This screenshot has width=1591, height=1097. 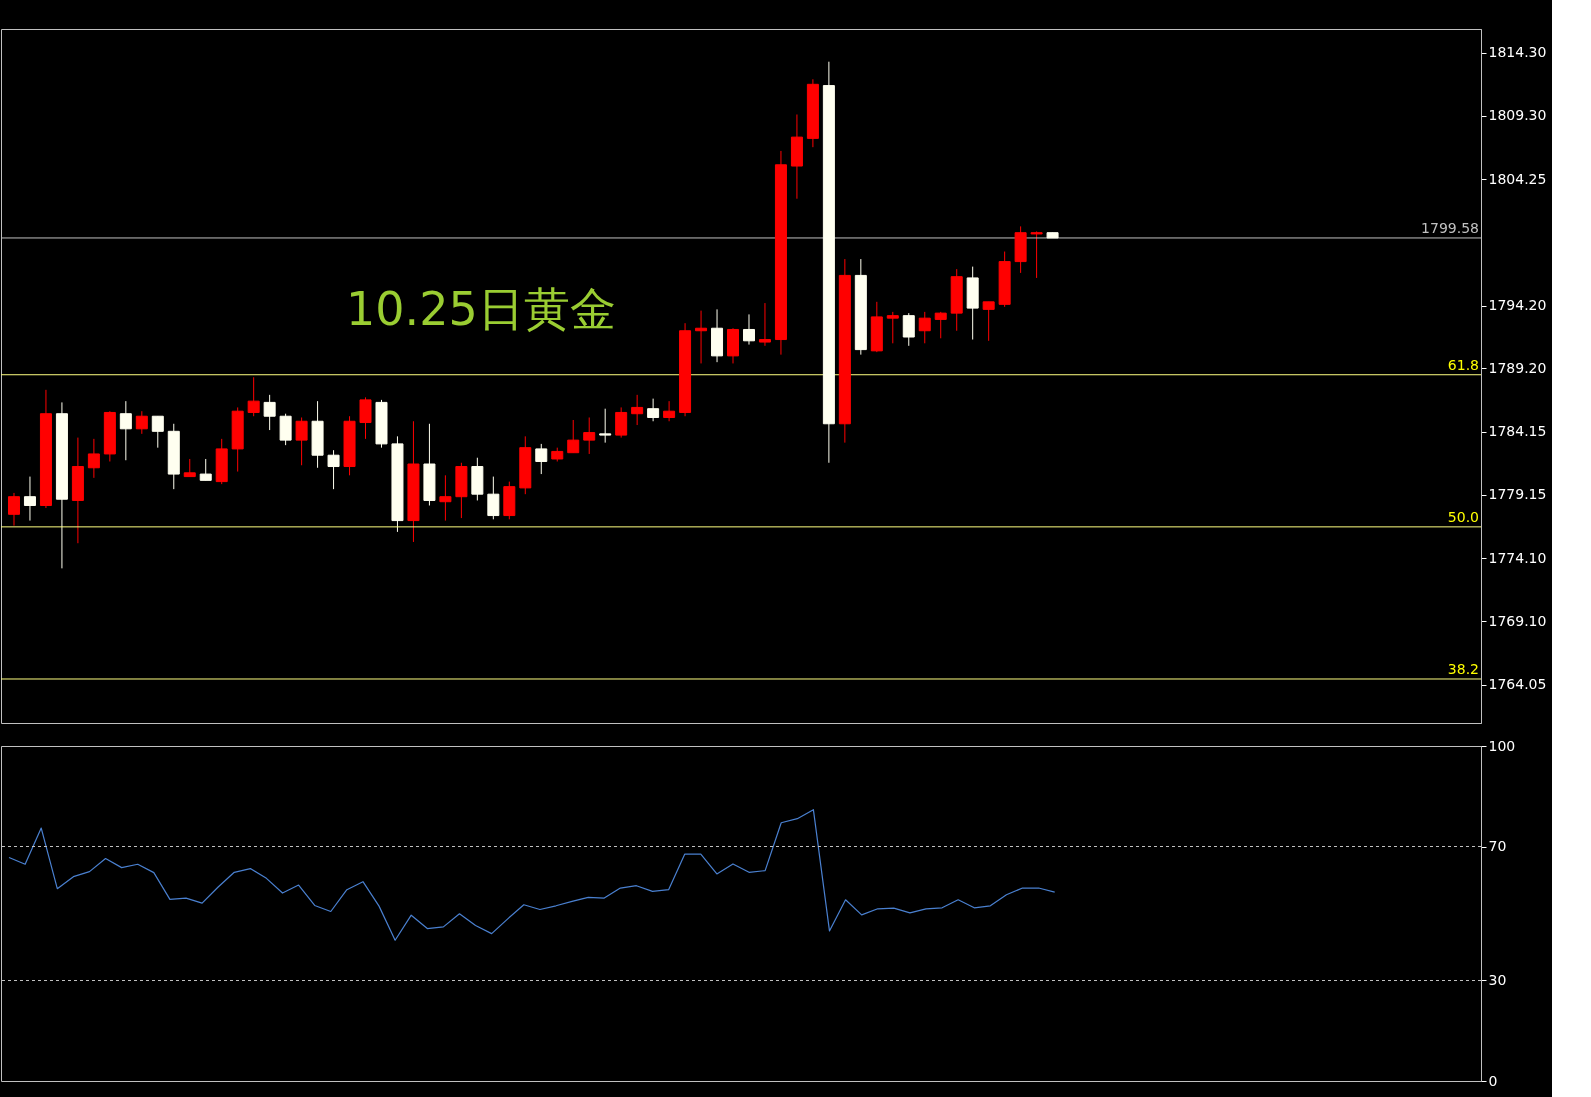 What do you see at coordinates (1502, 745) in the screenshot?
I see `y-tick-label: 100` at bounding box center [1502, 745].